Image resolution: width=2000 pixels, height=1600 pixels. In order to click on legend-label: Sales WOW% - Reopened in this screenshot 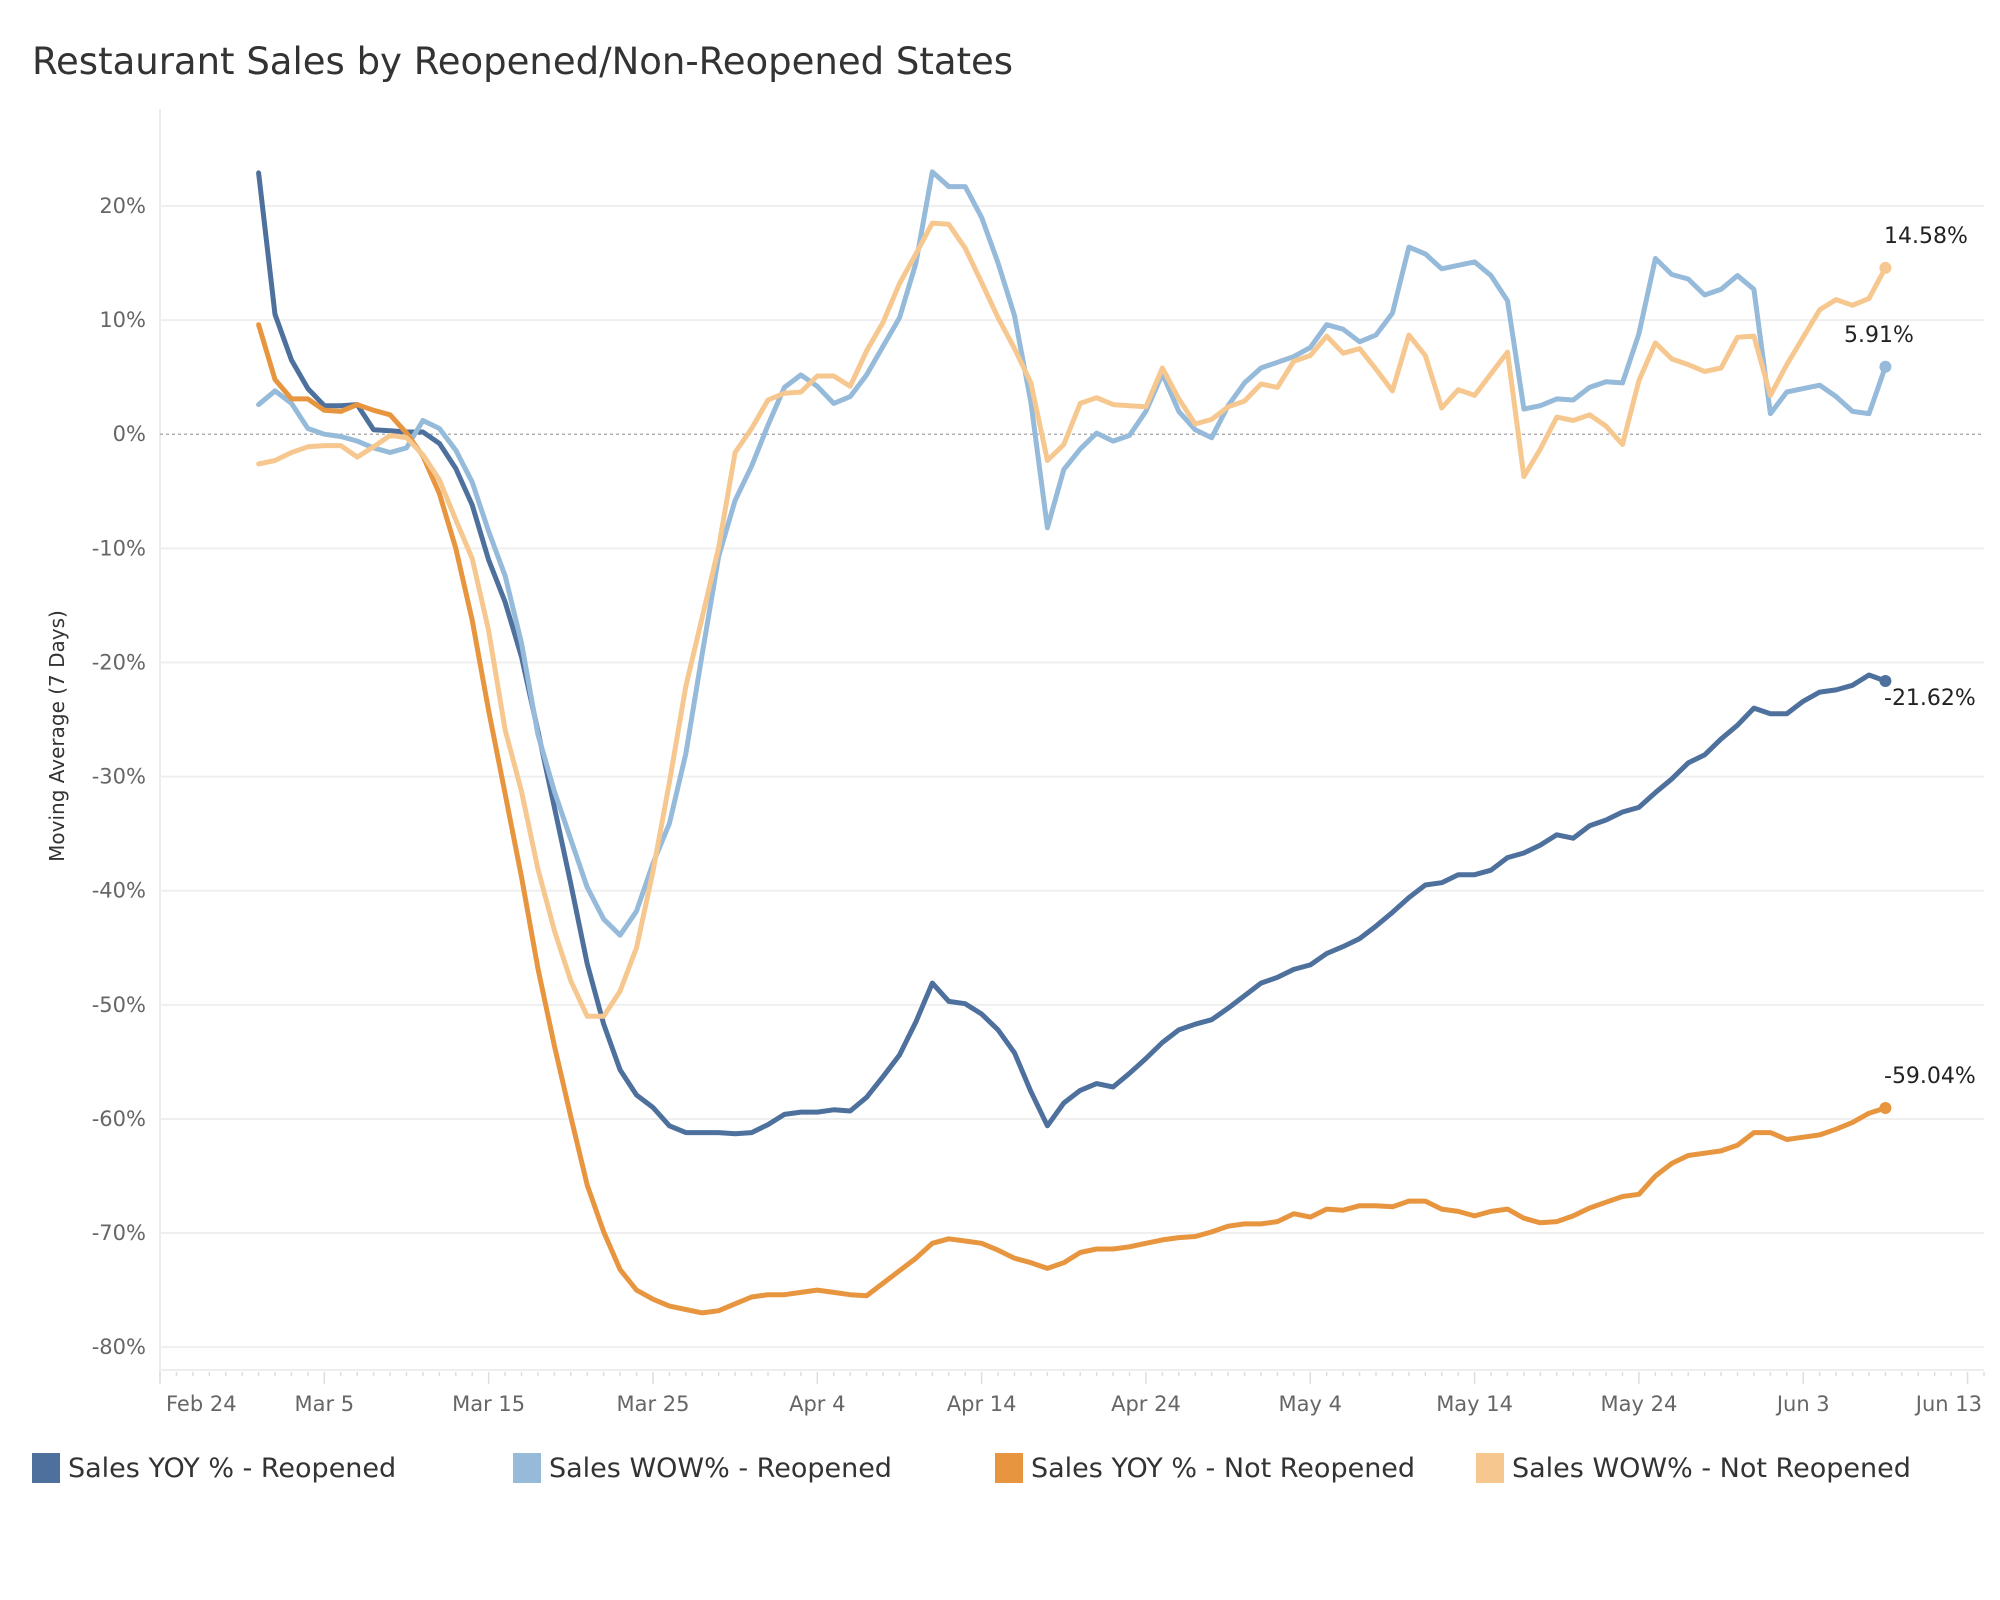, I will do `click(720, 1468)`.